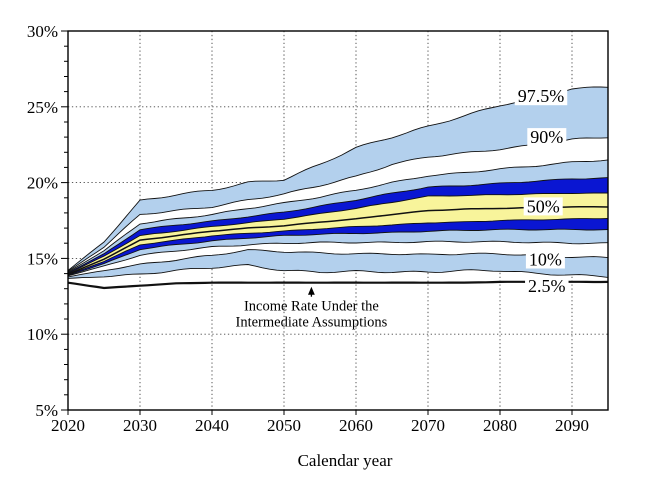  I want to click on percentile-label-box-97.5%, so click(541, 96).